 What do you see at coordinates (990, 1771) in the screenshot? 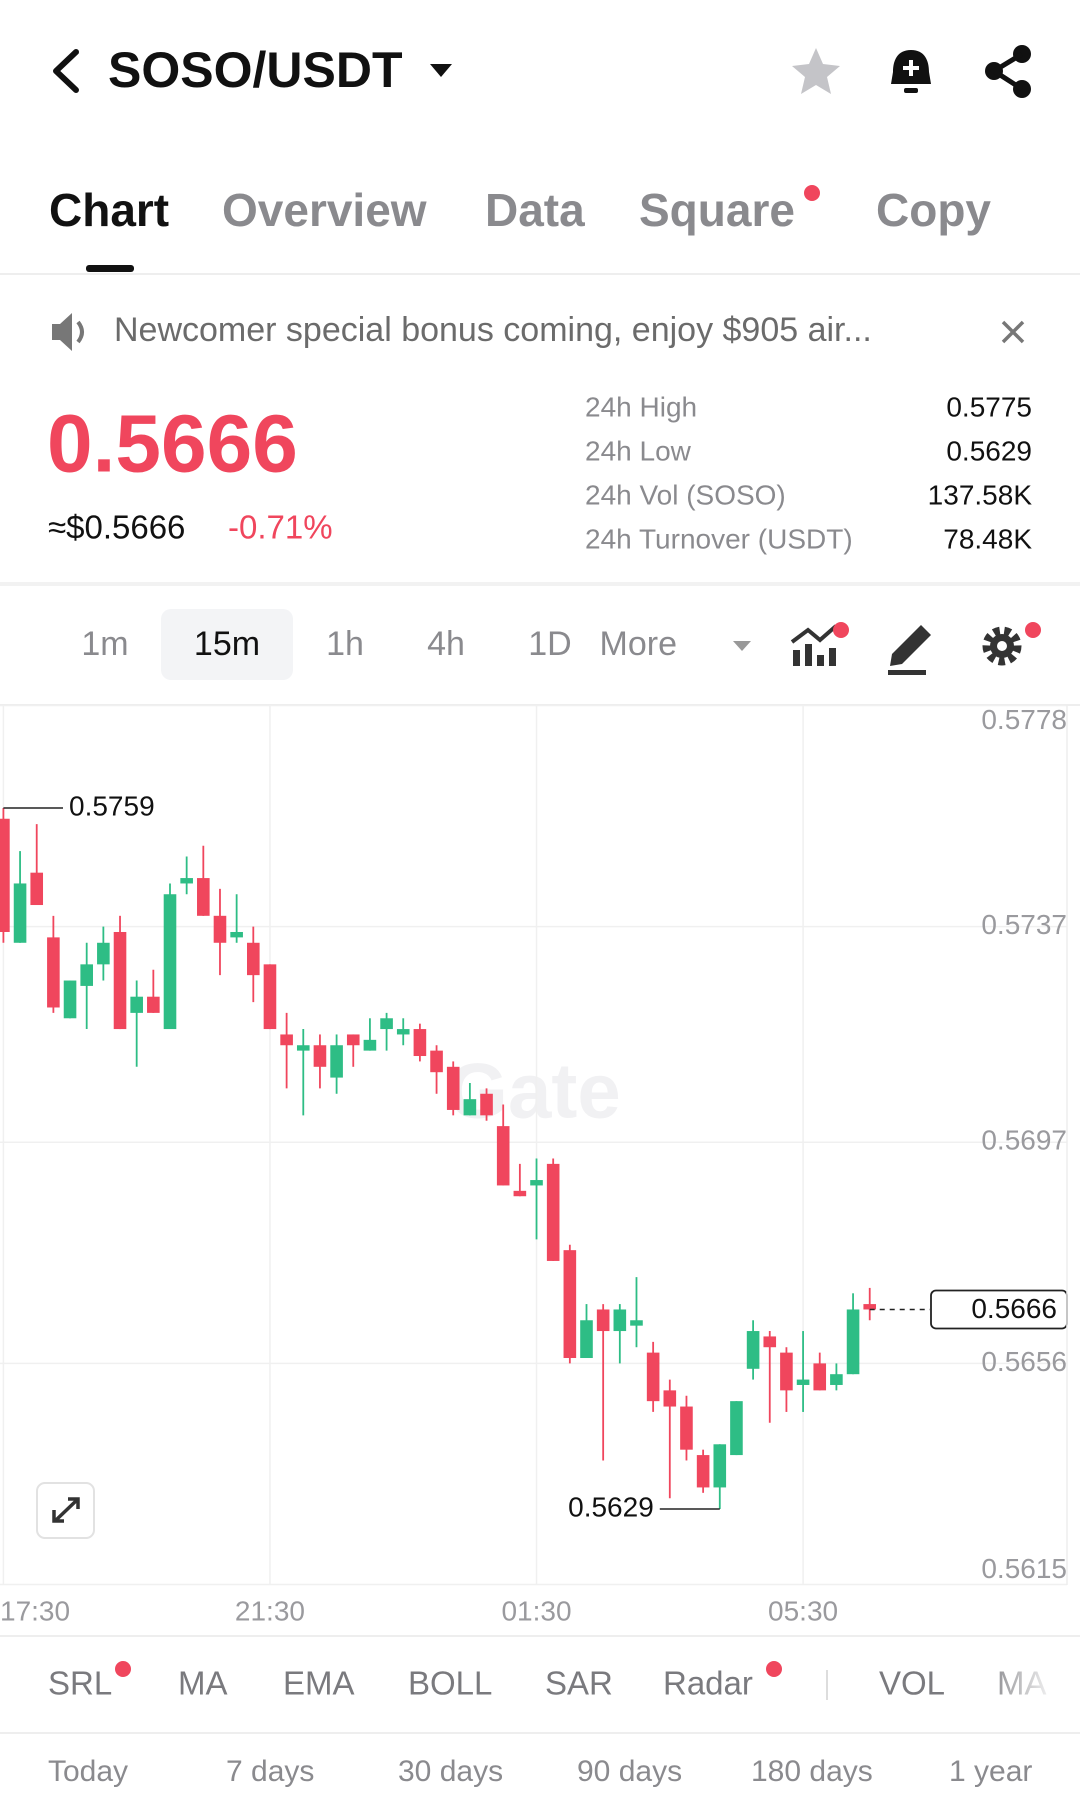
I see `period: 1 year` at bounding box center [990, 1771].